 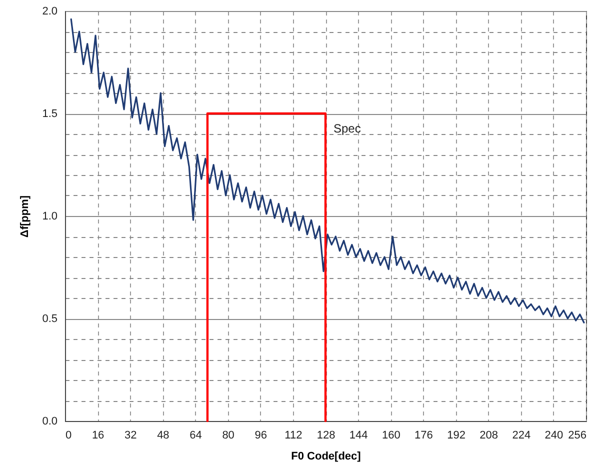 I want to click on x-tick-label: 144, so click(x=358, y=436).